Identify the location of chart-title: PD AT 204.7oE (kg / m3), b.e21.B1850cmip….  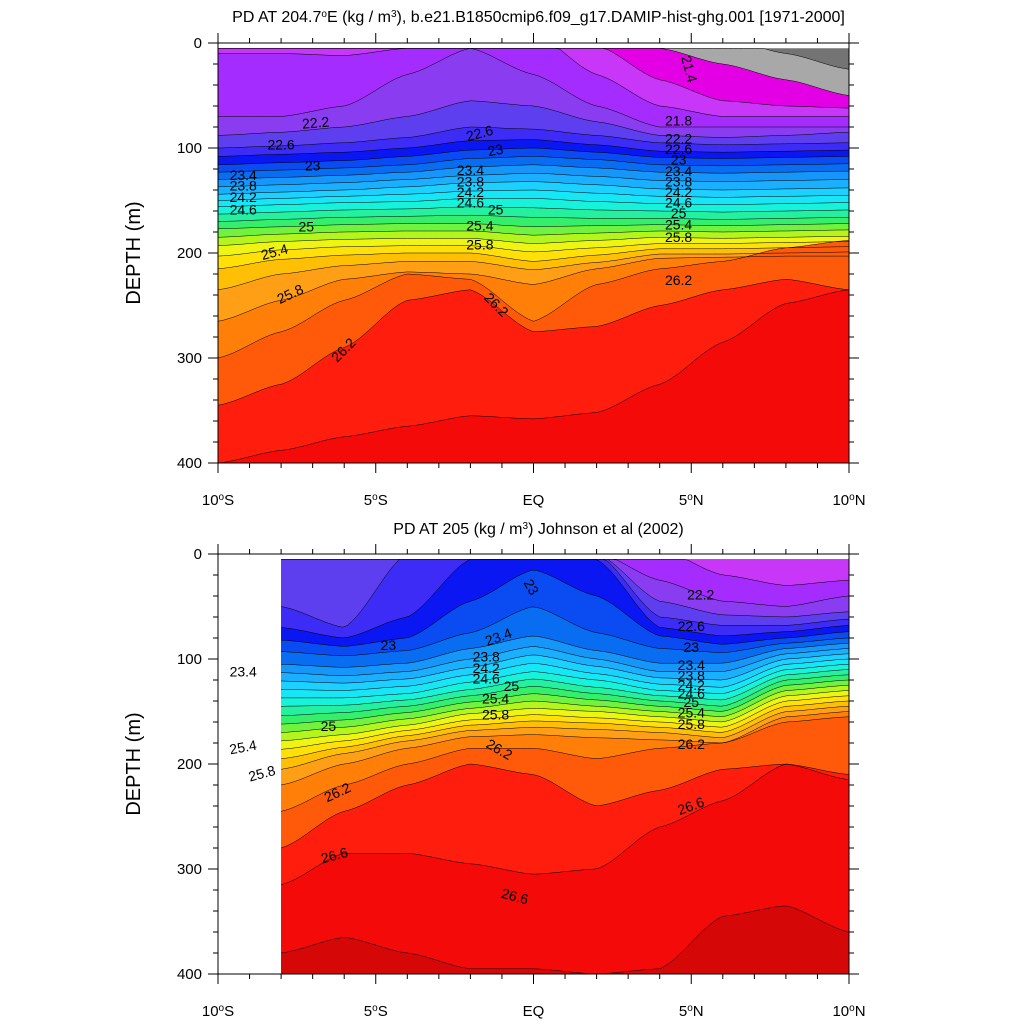
(538, 18).